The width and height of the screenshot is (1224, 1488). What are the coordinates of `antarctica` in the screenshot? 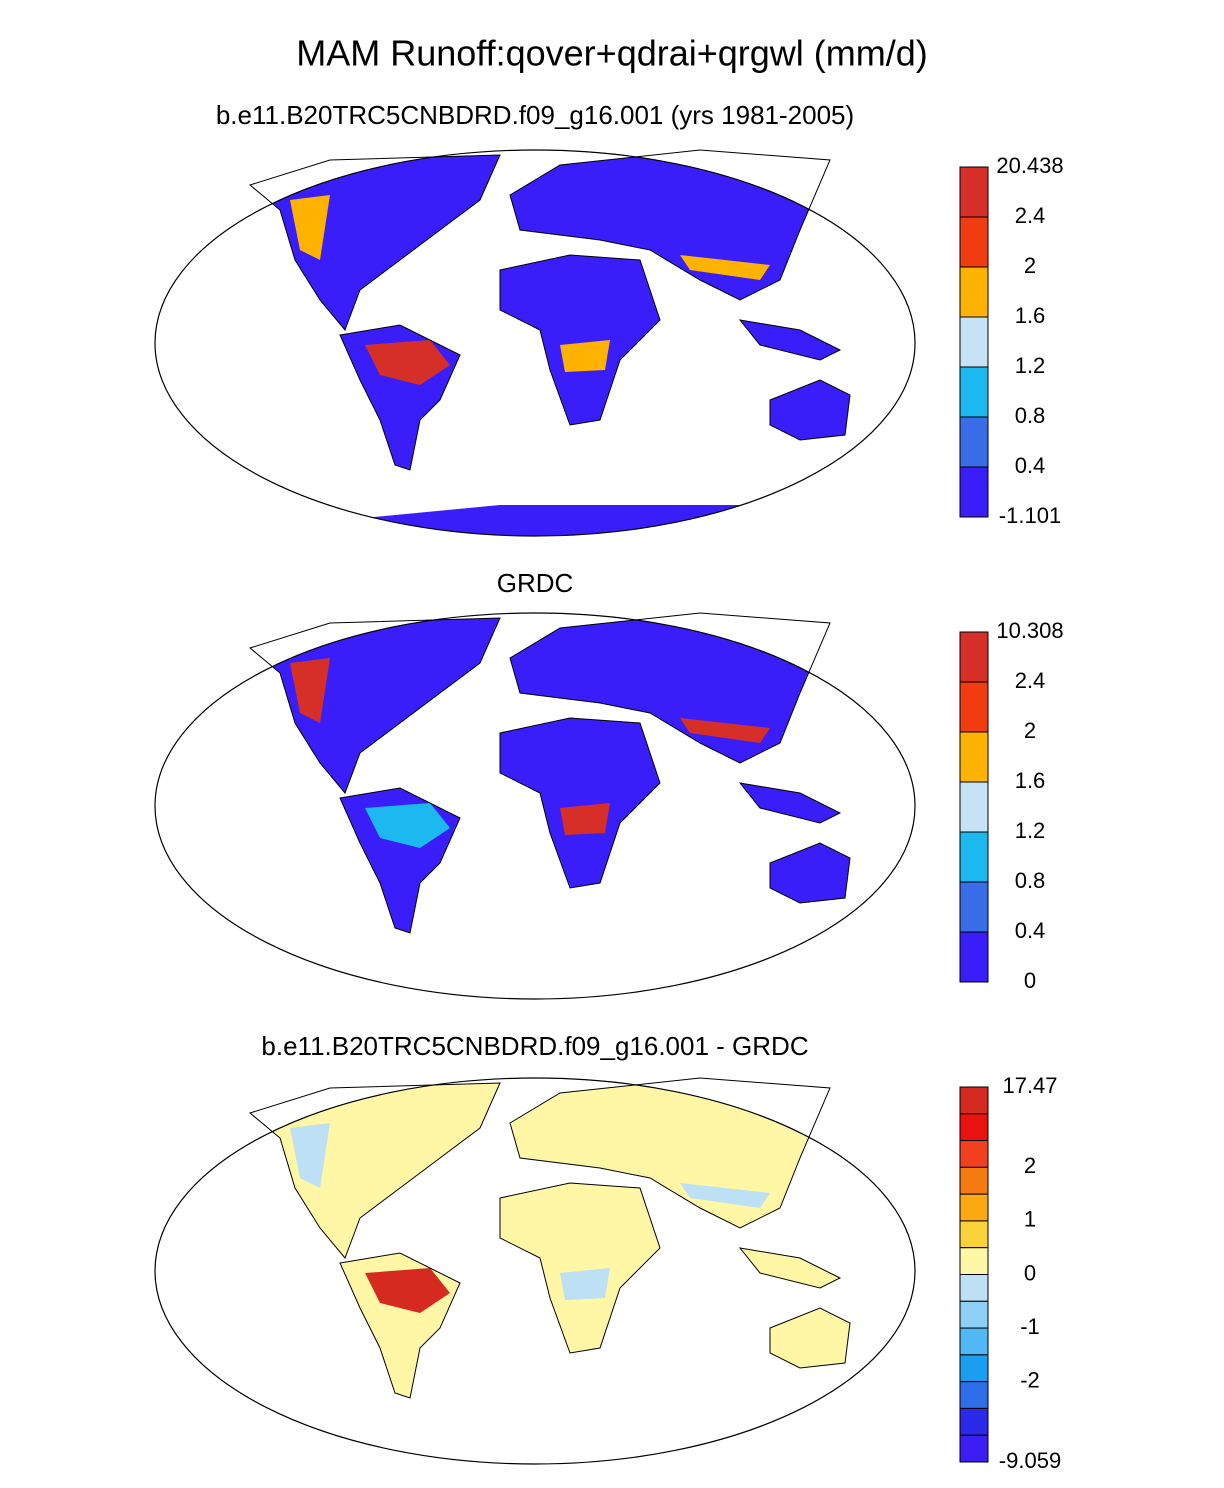 It's located at (535, 520).